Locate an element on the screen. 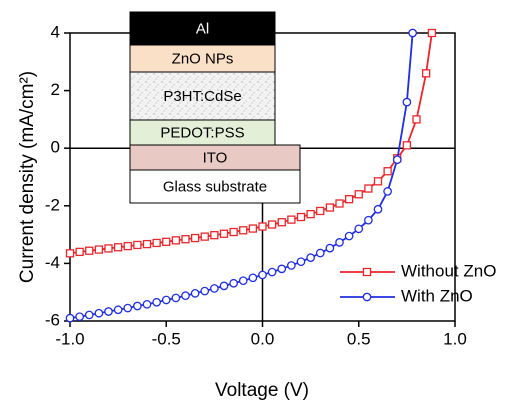  y-tick-label: 4 is located at coordinates (55, 31).